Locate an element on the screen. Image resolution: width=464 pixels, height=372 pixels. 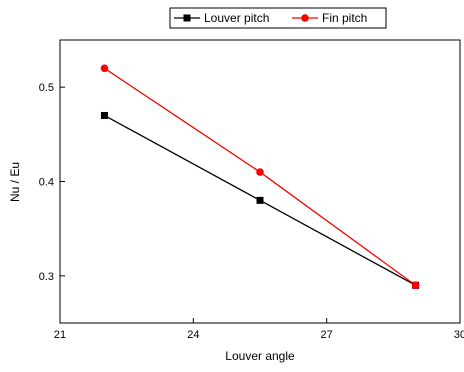
x-tick-label: 21 is located at coordinates (60, 335).